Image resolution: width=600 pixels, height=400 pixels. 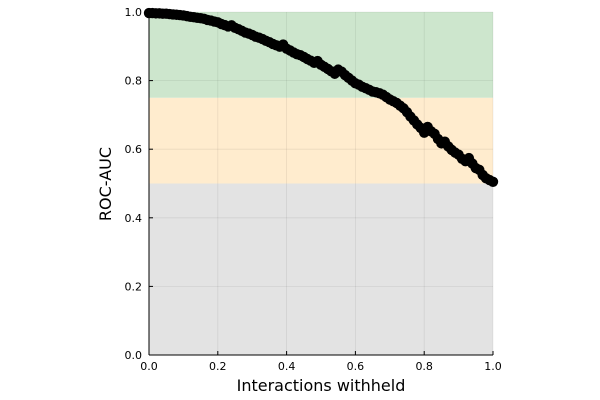 What do you see at coordinates (105, 184) in the screenshot?
I see `y-axis-title: ROC-AUC` at bounding box center [105, 184].